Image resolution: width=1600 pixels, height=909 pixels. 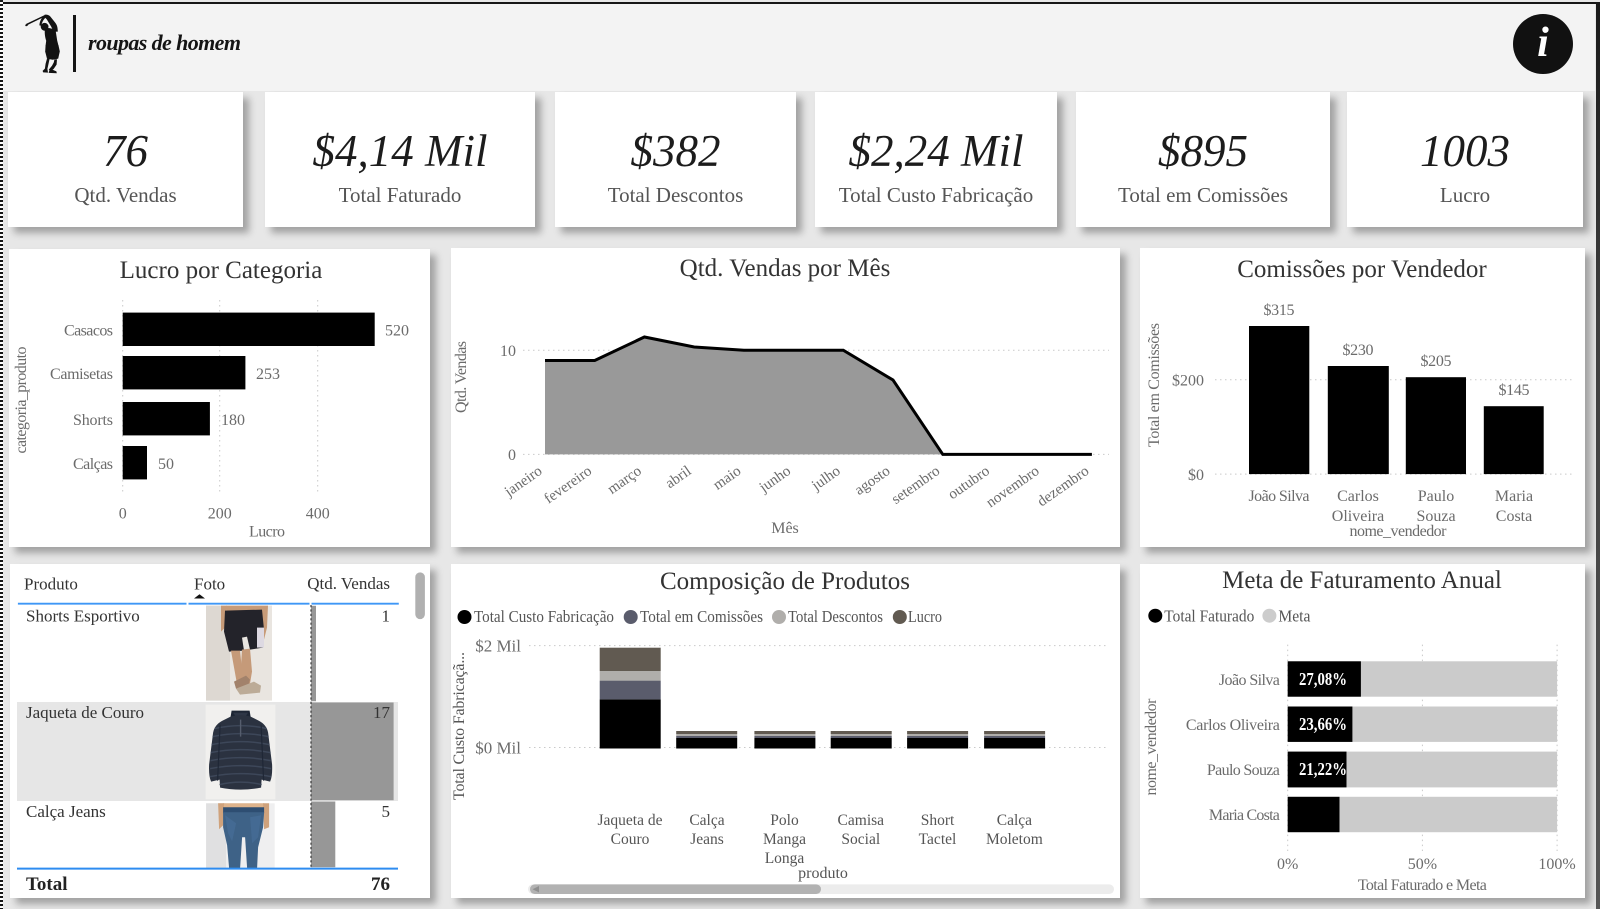 I want to click on svg-text: Paulo, so click(x=1436, y=496).